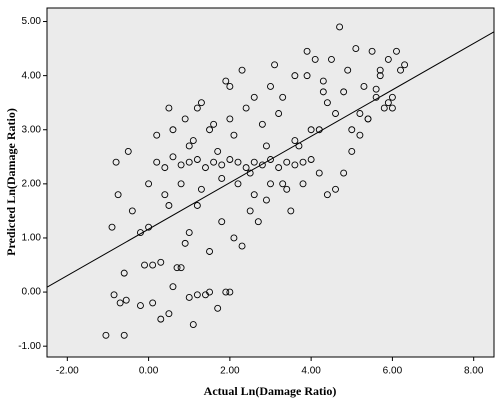 This screenshot has height=403, width=500. I want to click on x-axis-title: Actual Ln(Damage Ratio), so click(270, 391).